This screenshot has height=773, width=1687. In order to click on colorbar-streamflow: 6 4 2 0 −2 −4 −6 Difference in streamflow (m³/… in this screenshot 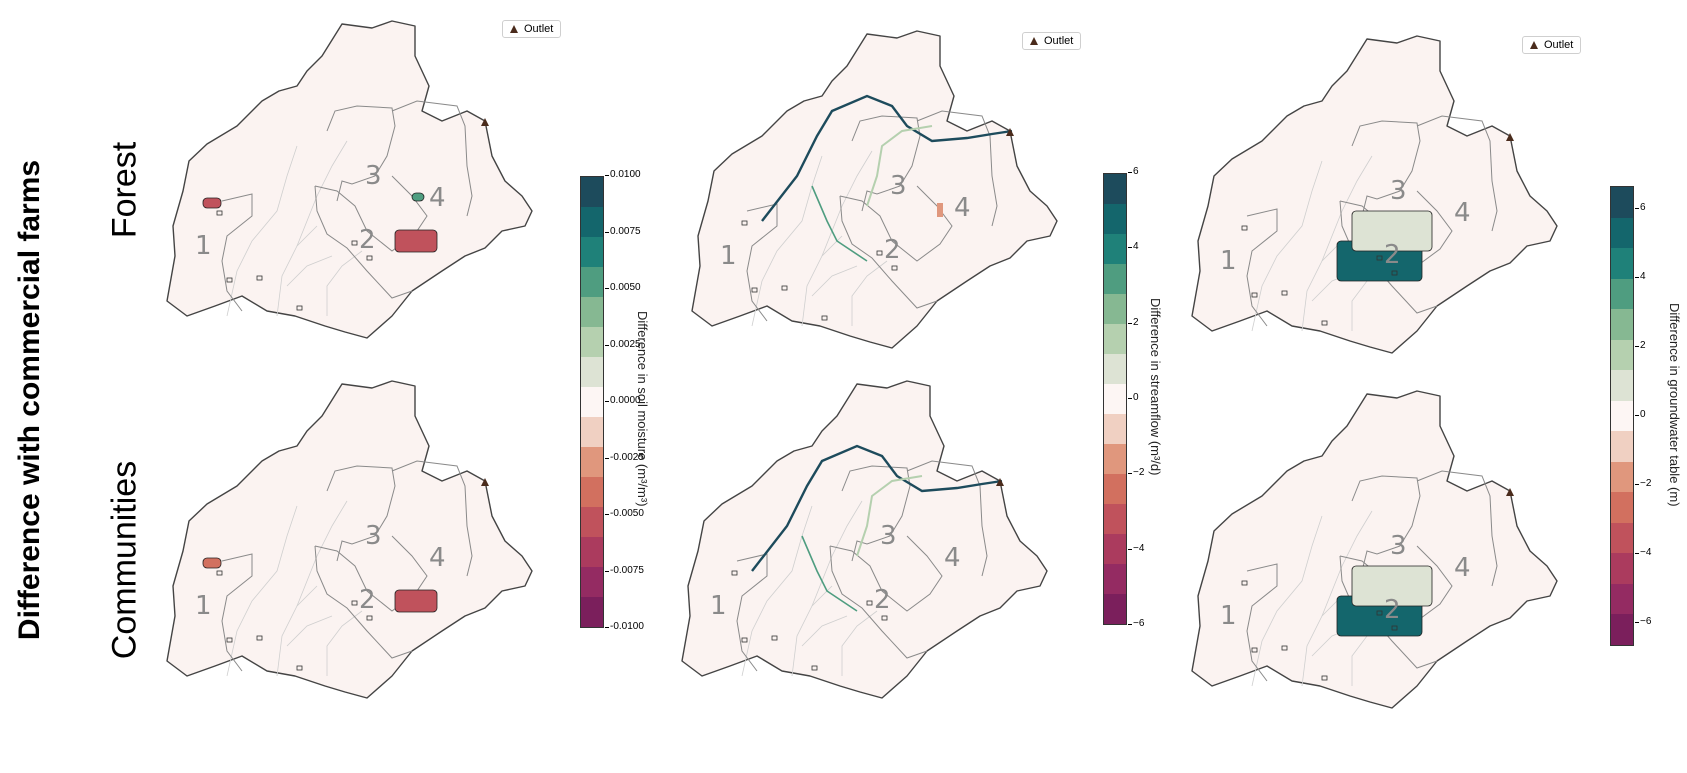, I will do `click(1158, 397)`.